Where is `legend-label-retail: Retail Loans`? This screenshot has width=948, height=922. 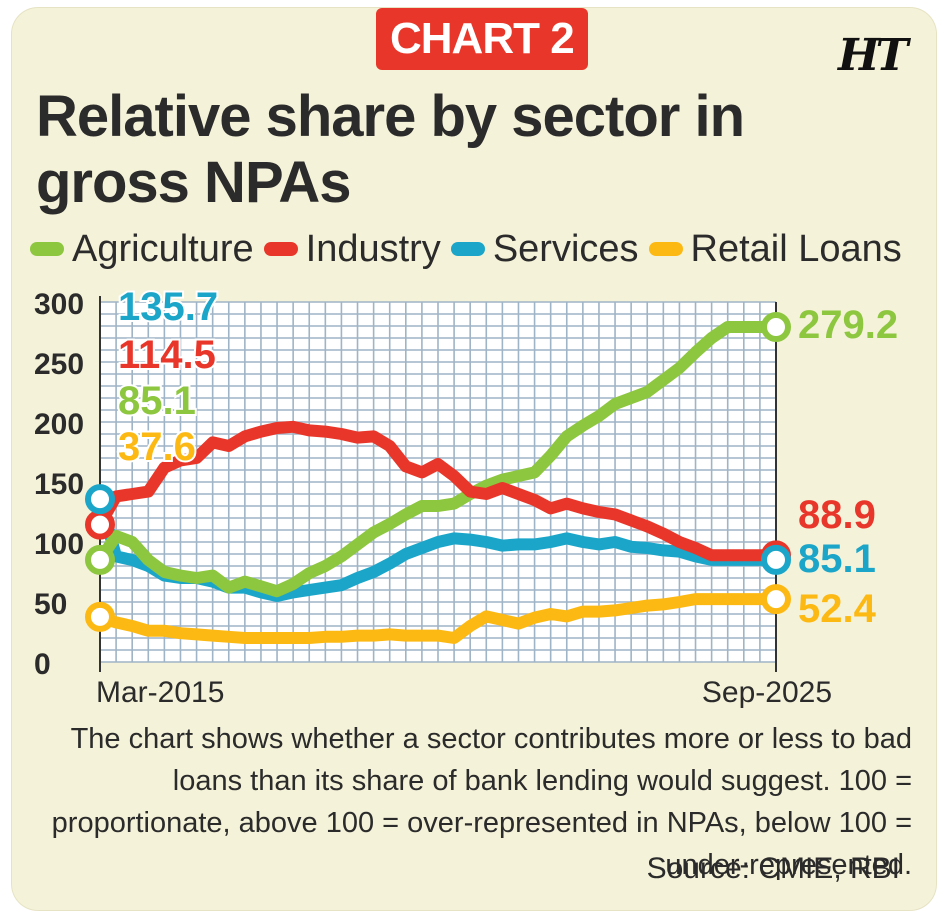 legend-label-retail: Retail Loans is located at coordinates (796, 248).